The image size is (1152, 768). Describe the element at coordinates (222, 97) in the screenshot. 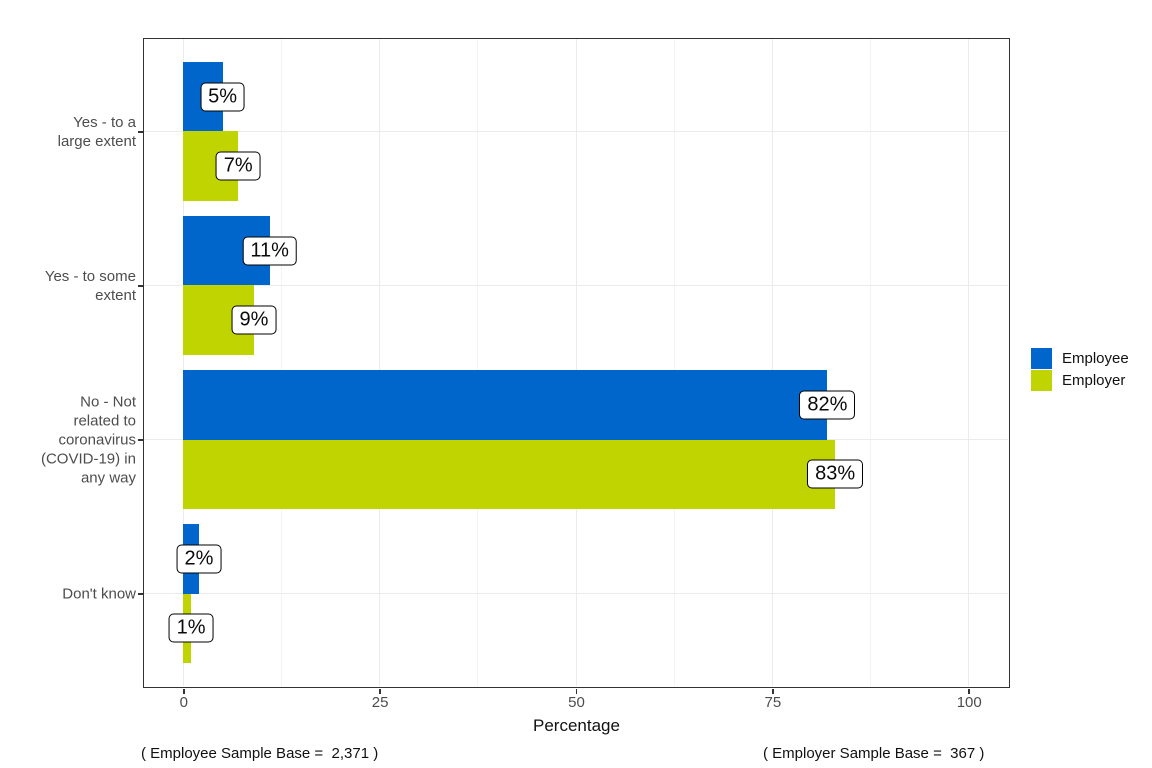

I see `bar-value-label-employee-0: 5%` at that location.